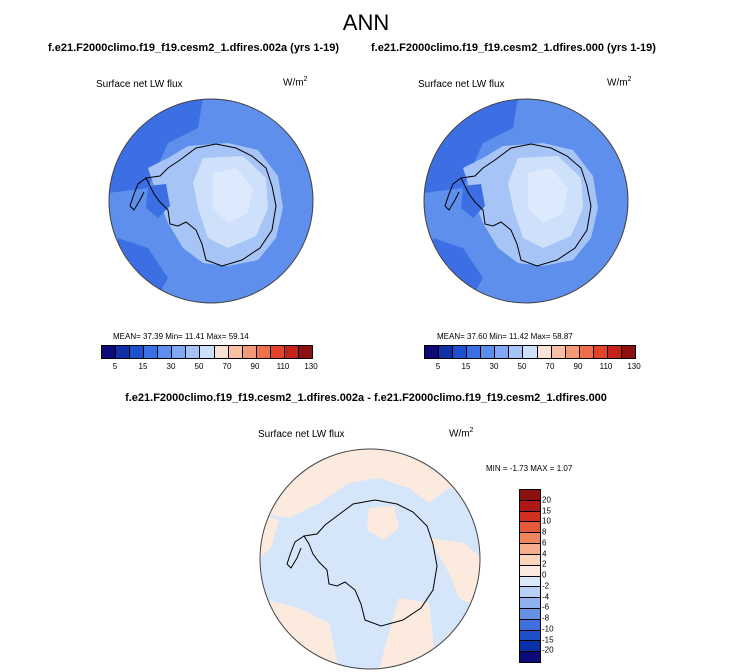  I want to click on colorbar-tick-label: -2, so click(546, 586).